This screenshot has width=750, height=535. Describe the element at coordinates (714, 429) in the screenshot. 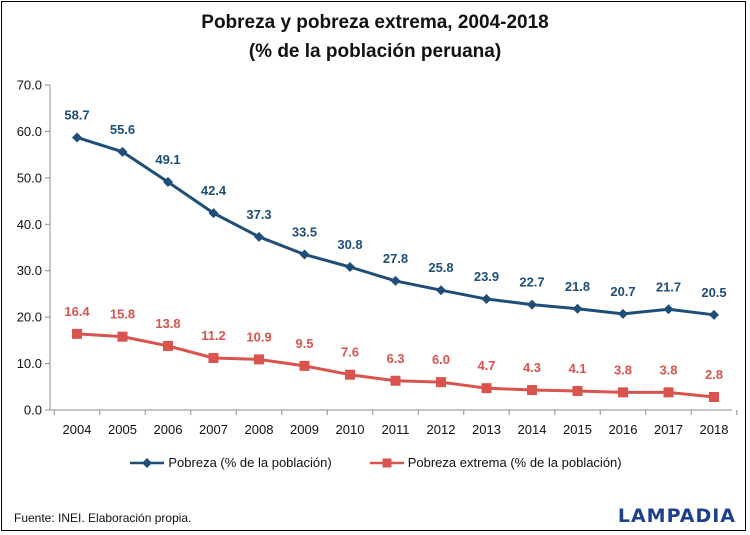

I see `x-tick-label: 2018` at that location.